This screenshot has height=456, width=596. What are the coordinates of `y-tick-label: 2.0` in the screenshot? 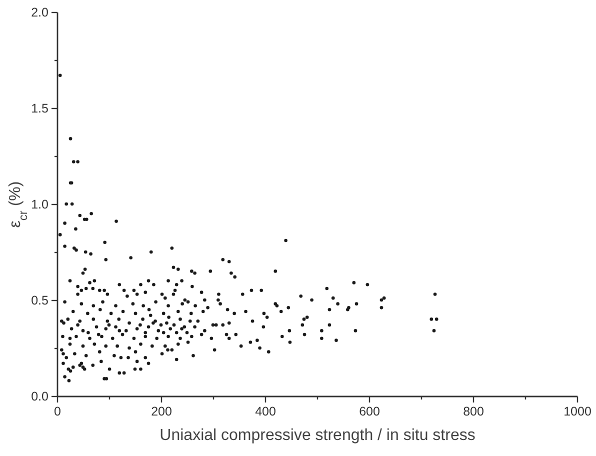 It's located at (40, 13).